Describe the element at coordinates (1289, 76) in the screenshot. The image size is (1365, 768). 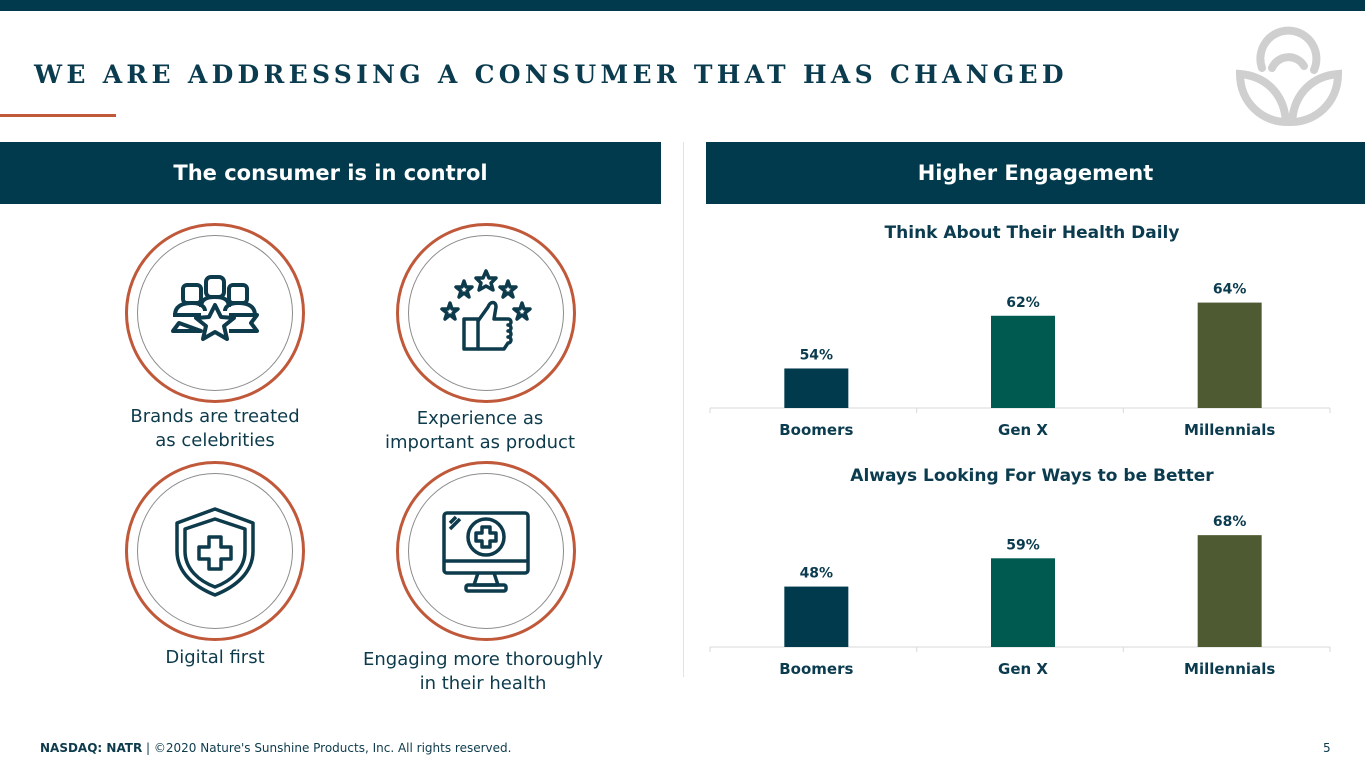
I see `natures-sunshine-leaf-logo-icon` at that location.